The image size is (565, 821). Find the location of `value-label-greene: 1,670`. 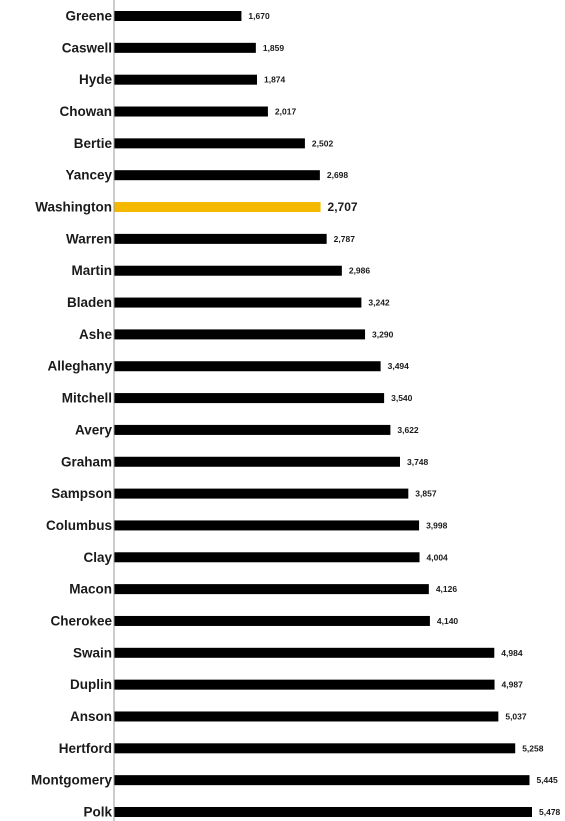

value-label-greene: 1,670 is located at coordinates (259, 16).